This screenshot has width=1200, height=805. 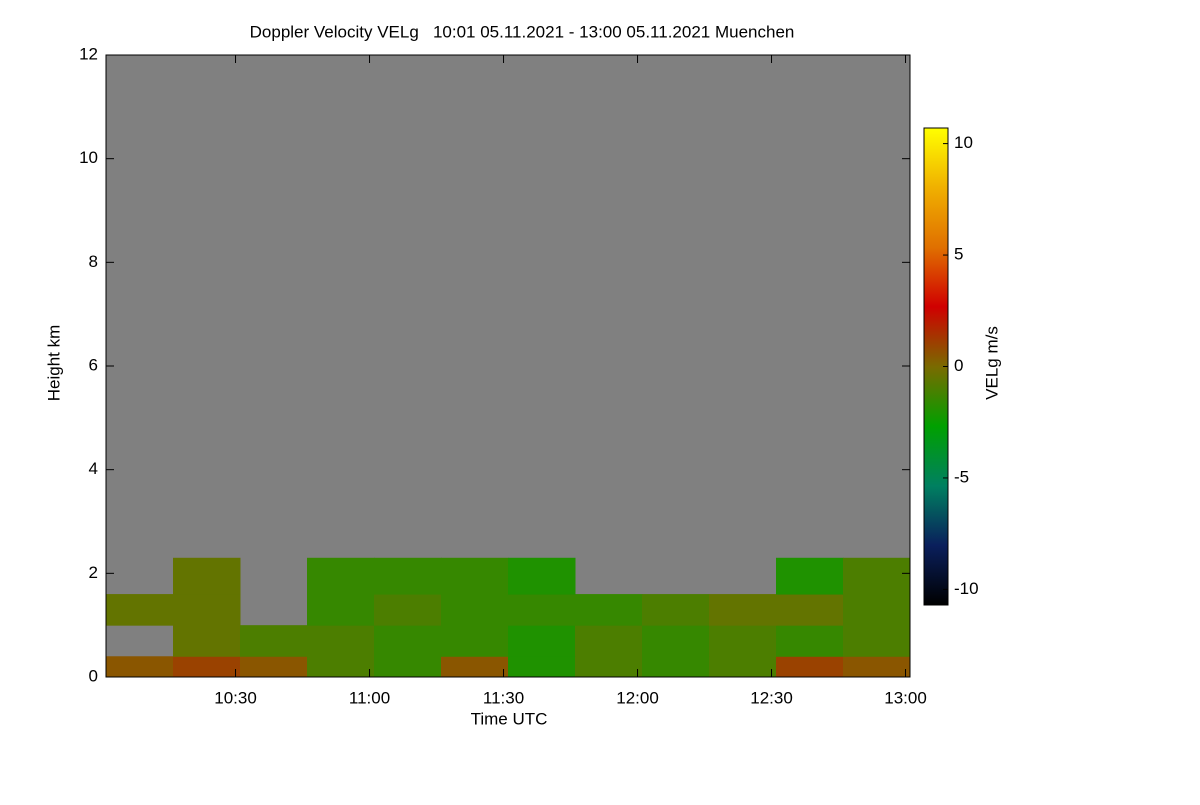 I want to click on y-tick-label: 0, so click(x=93, y=675).